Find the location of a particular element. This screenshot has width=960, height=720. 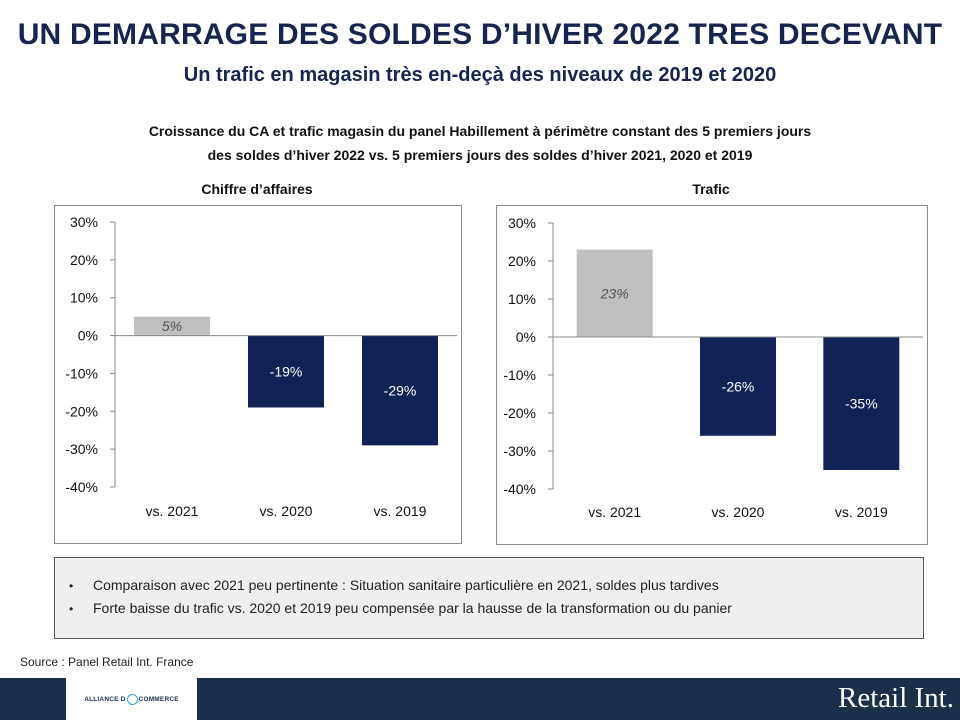

chart-title-traffic: Trafic is located at coordinates (711, 189).